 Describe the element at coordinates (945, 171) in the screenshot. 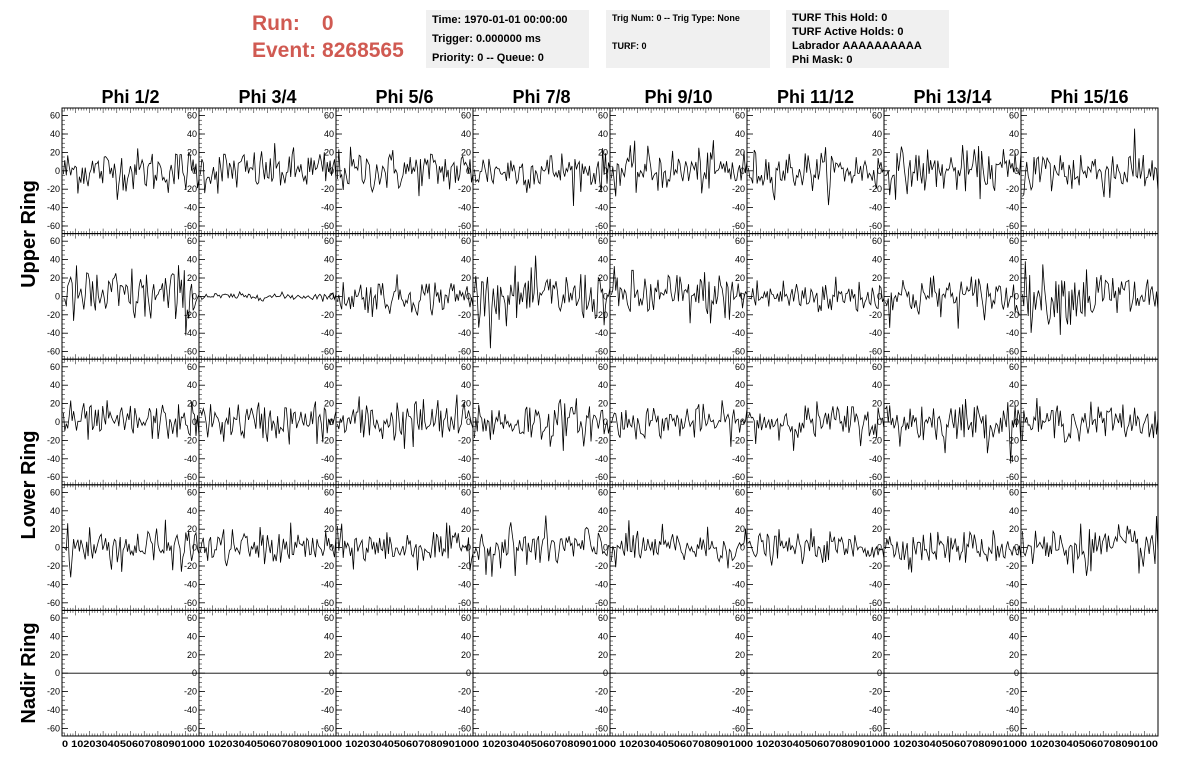

I see `panel-r1-c7: -60 -40 -20 0 20 40 60` at that location.